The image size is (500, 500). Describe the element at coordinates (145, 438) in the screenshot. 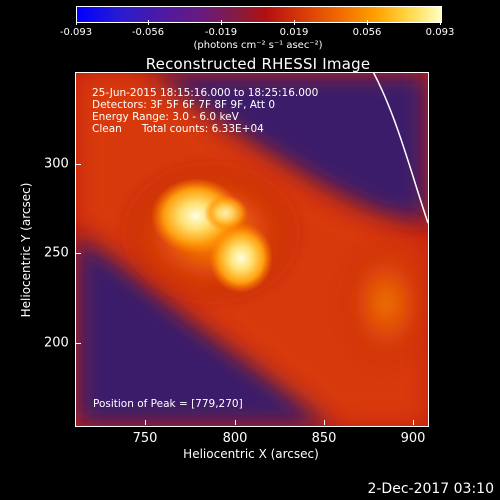

I see `x-tick-label: 750` at that location.